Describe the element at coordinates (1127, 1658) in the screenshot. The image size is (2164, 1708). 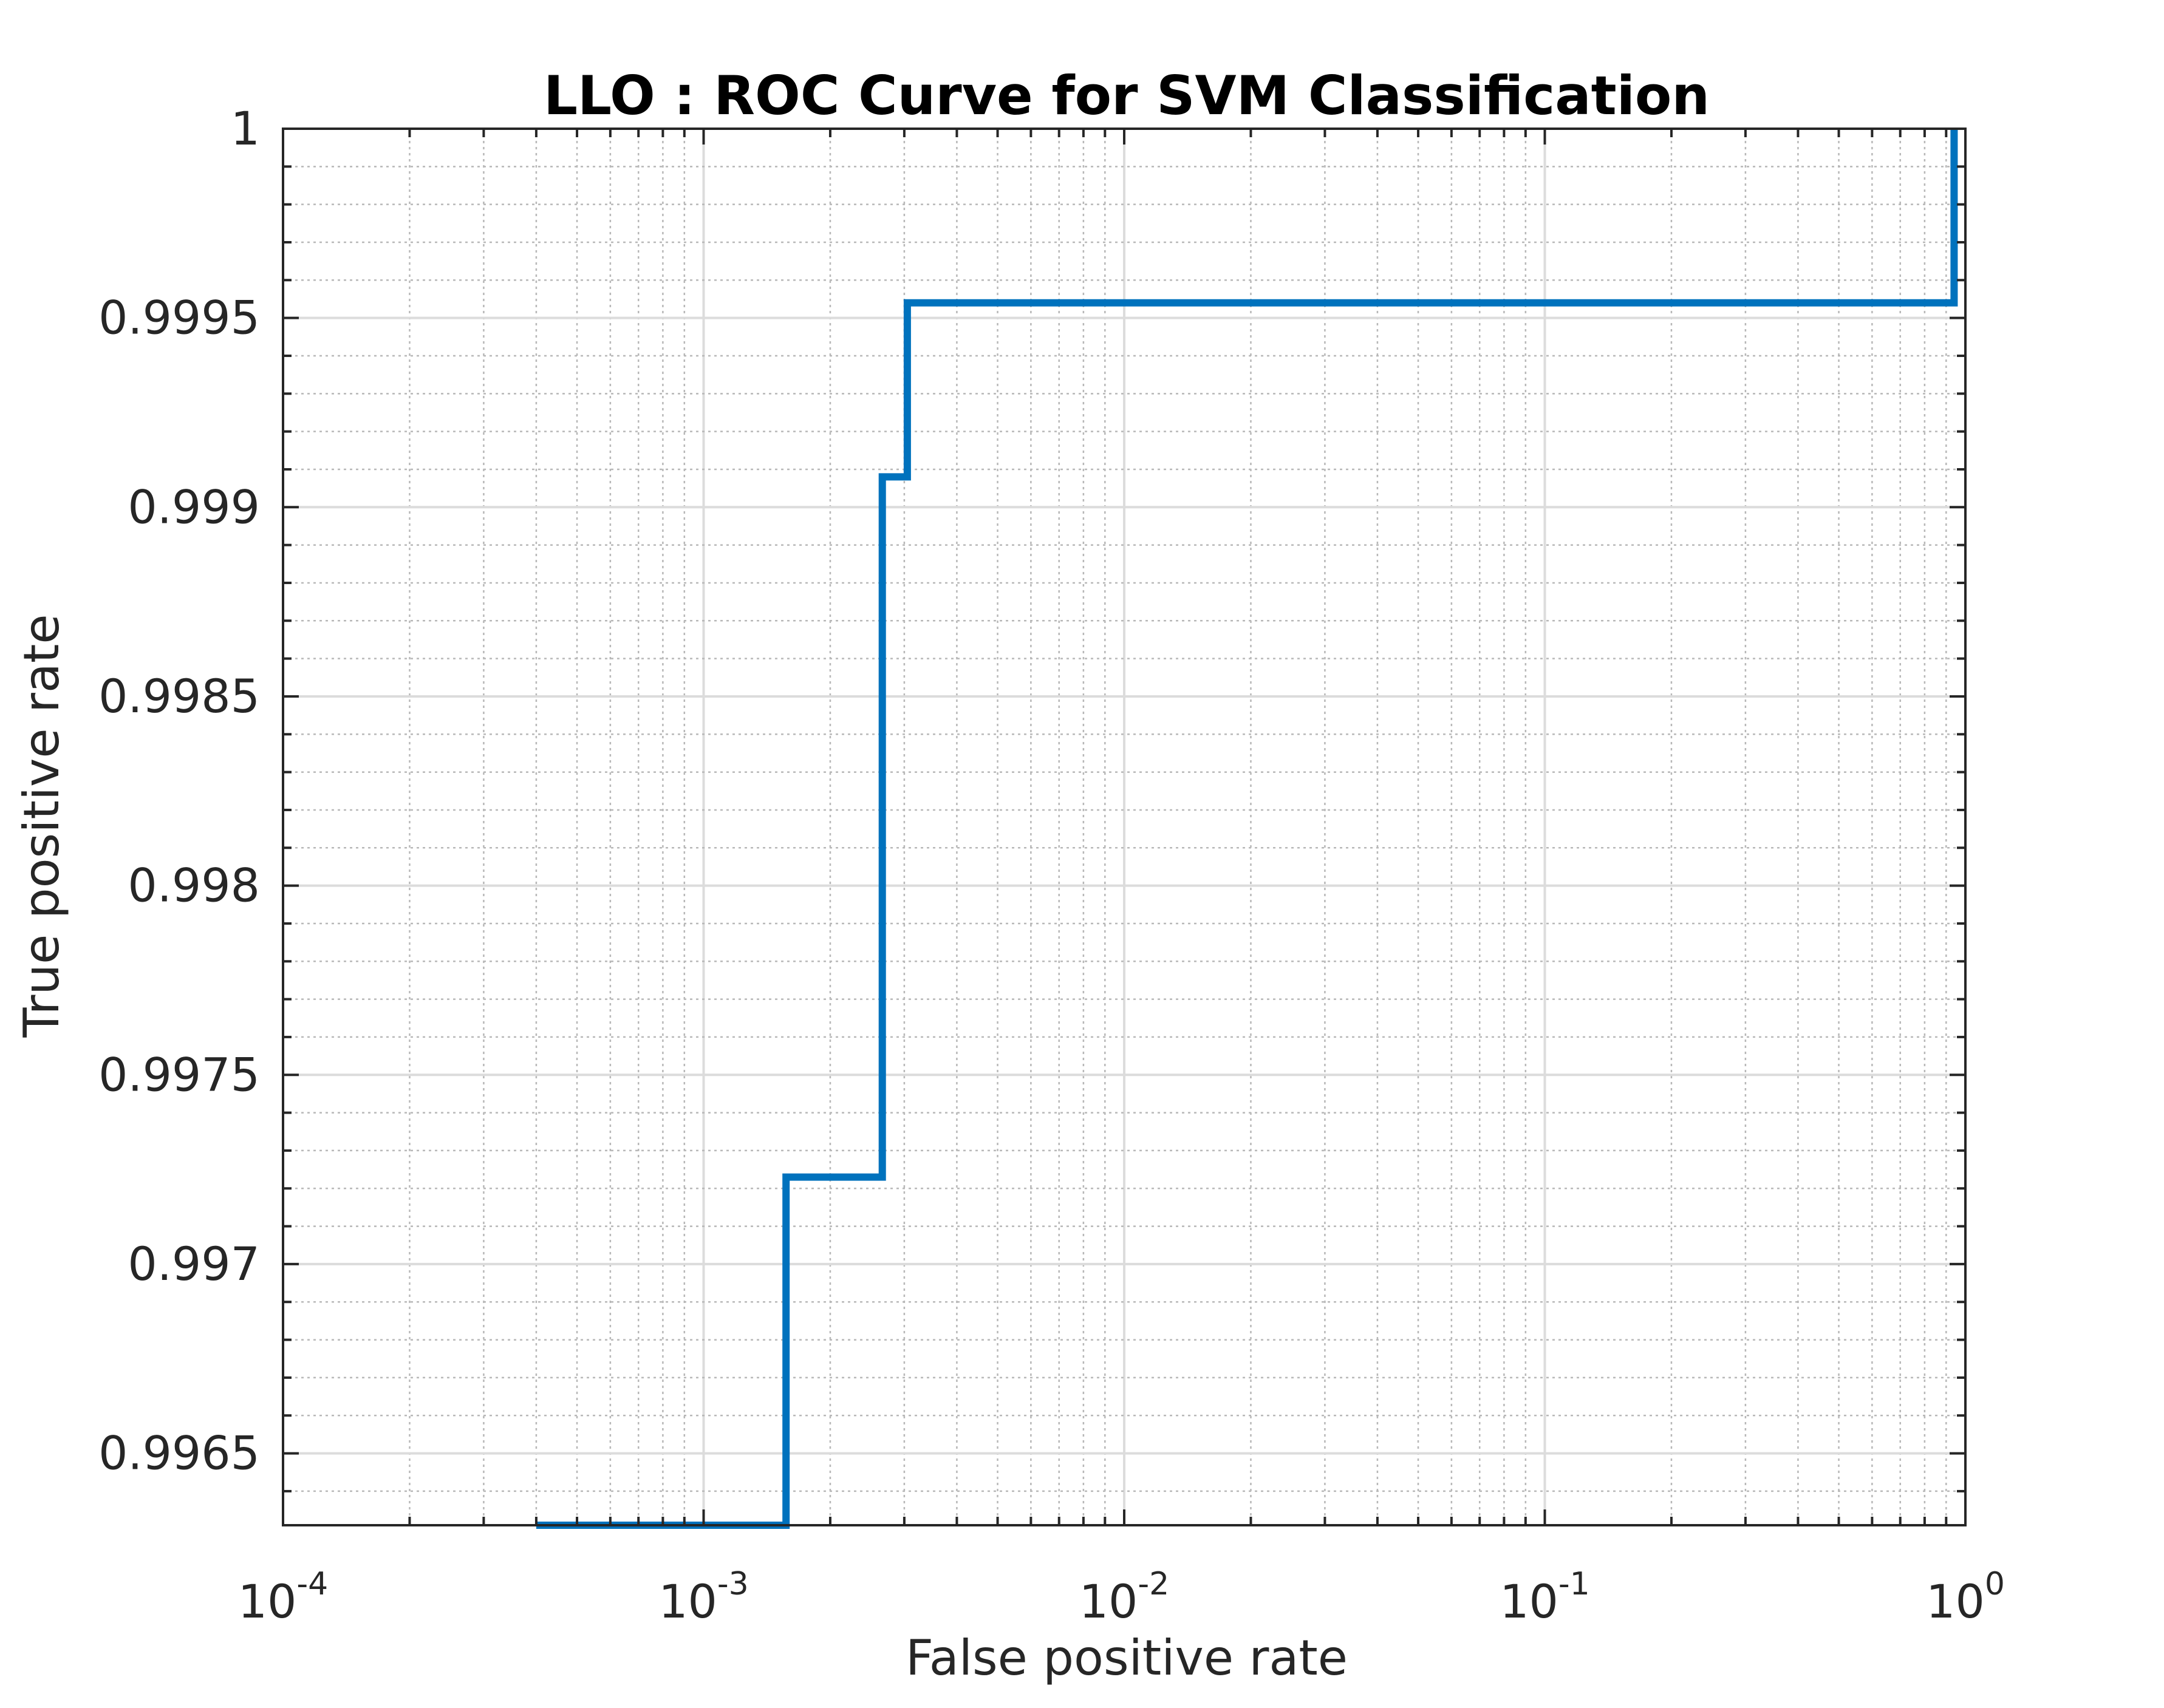
I see `x-axis-label: False positive rate` at that location.